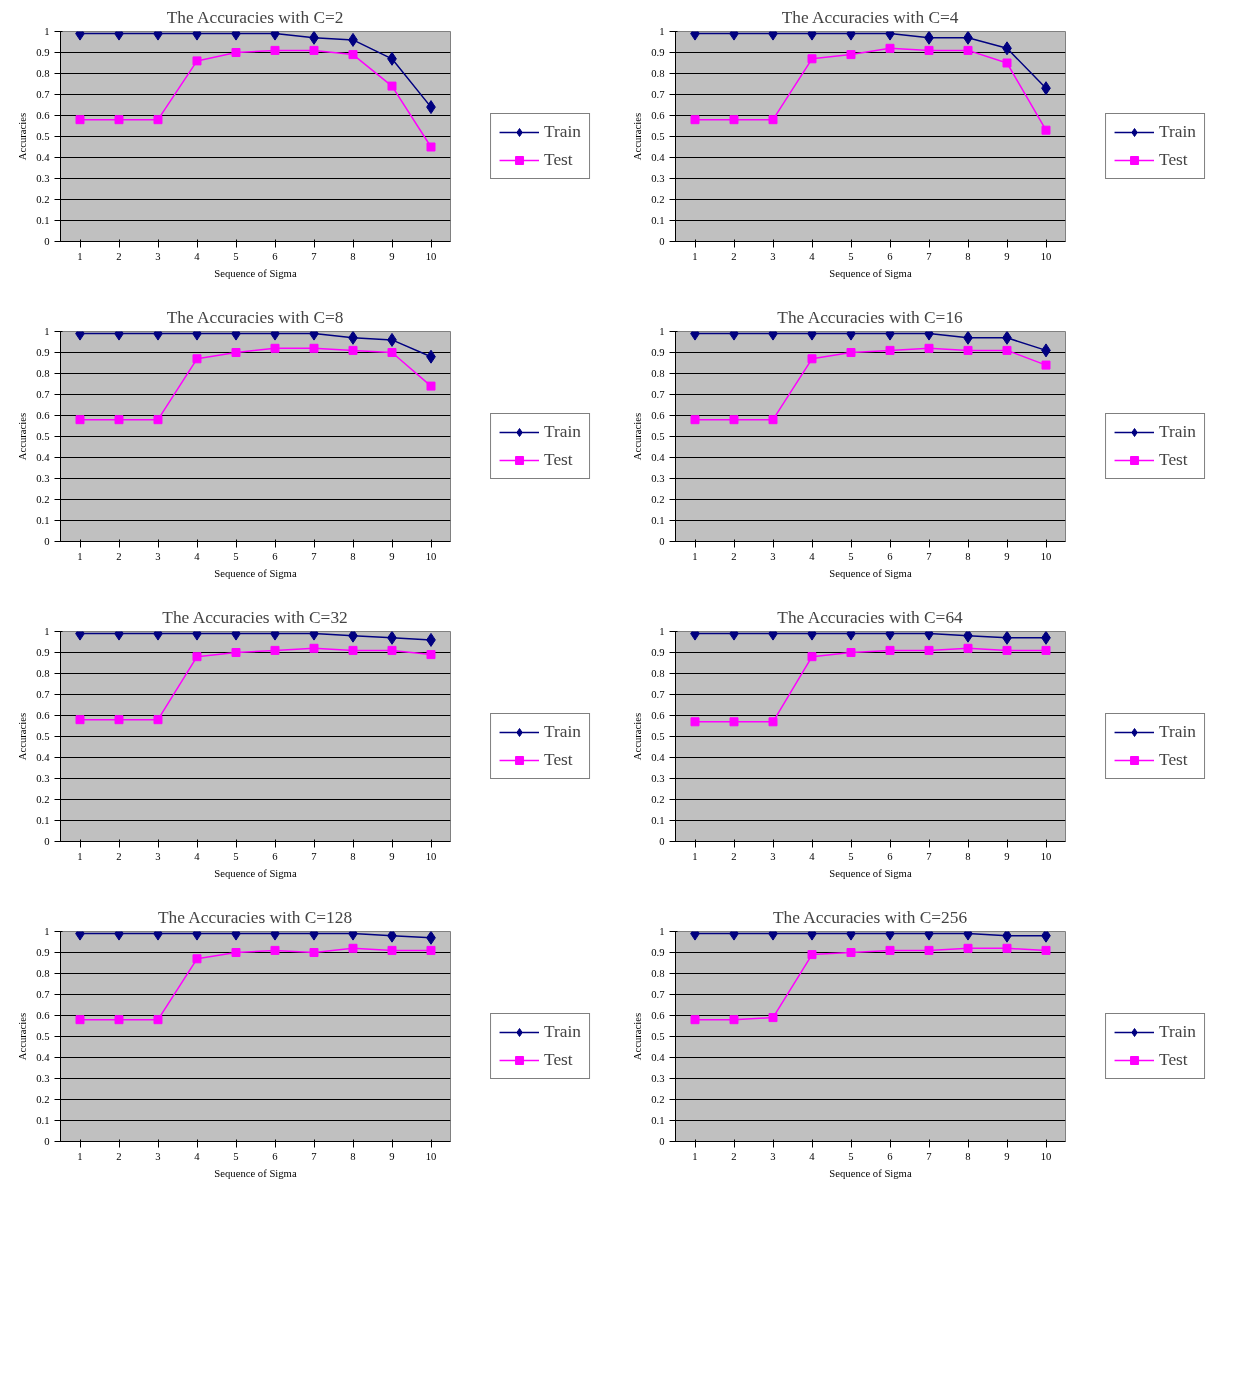 This screenshot has width=1247, height=1376. I want to click on chart-title: The Accuracies with C=8, so click(255, 317).